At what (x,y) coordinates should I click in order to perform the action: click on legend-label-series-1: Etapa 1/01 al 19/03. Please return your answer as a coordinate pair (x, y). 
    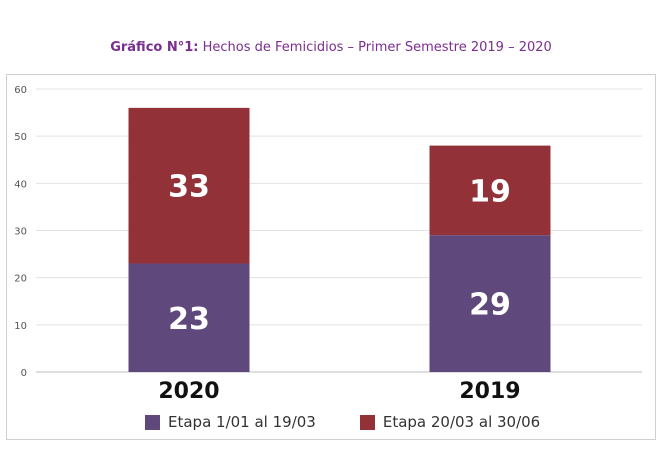
    Looking at the image, I should click on (242, 422).